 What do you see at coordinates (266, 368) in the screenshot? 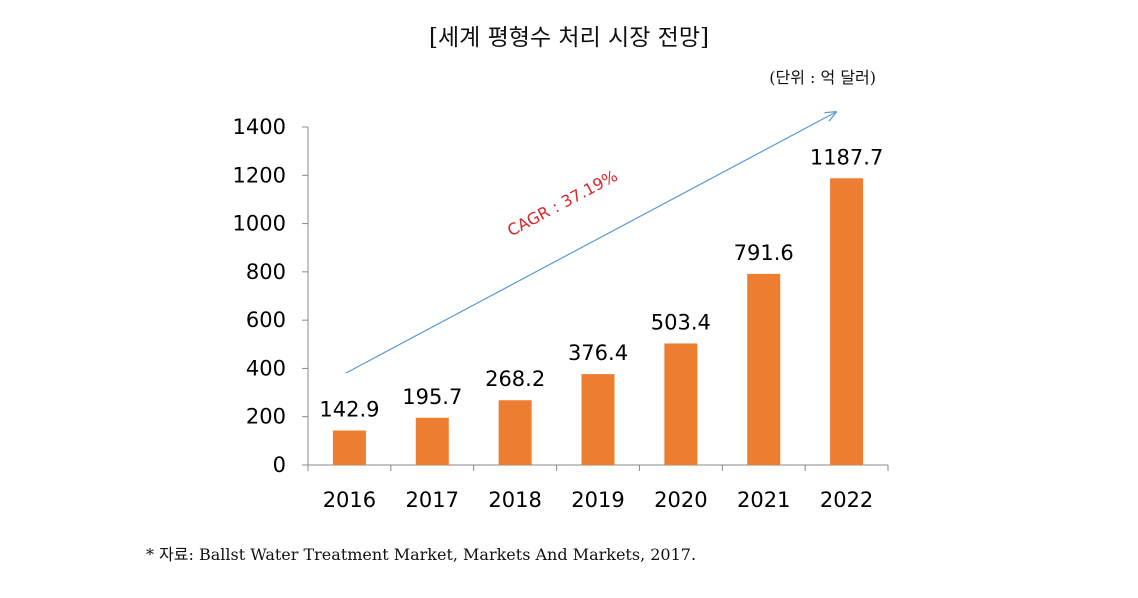
I see `y-tick-label: 400` at bounding box center [266, 368].